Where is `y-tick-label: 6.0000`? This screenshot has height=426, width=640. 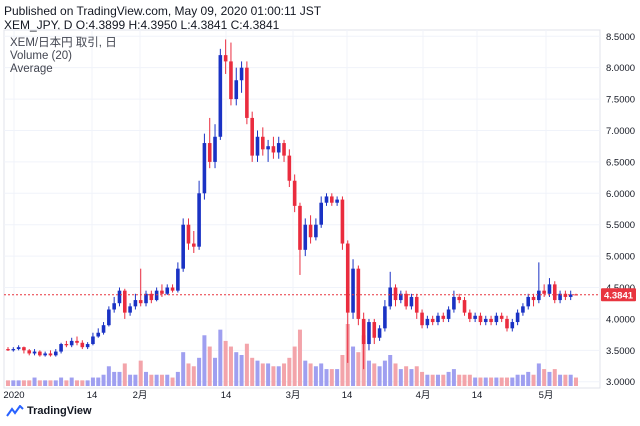 y-tick-label: 6.0000 is located at coordinates (620, 194).